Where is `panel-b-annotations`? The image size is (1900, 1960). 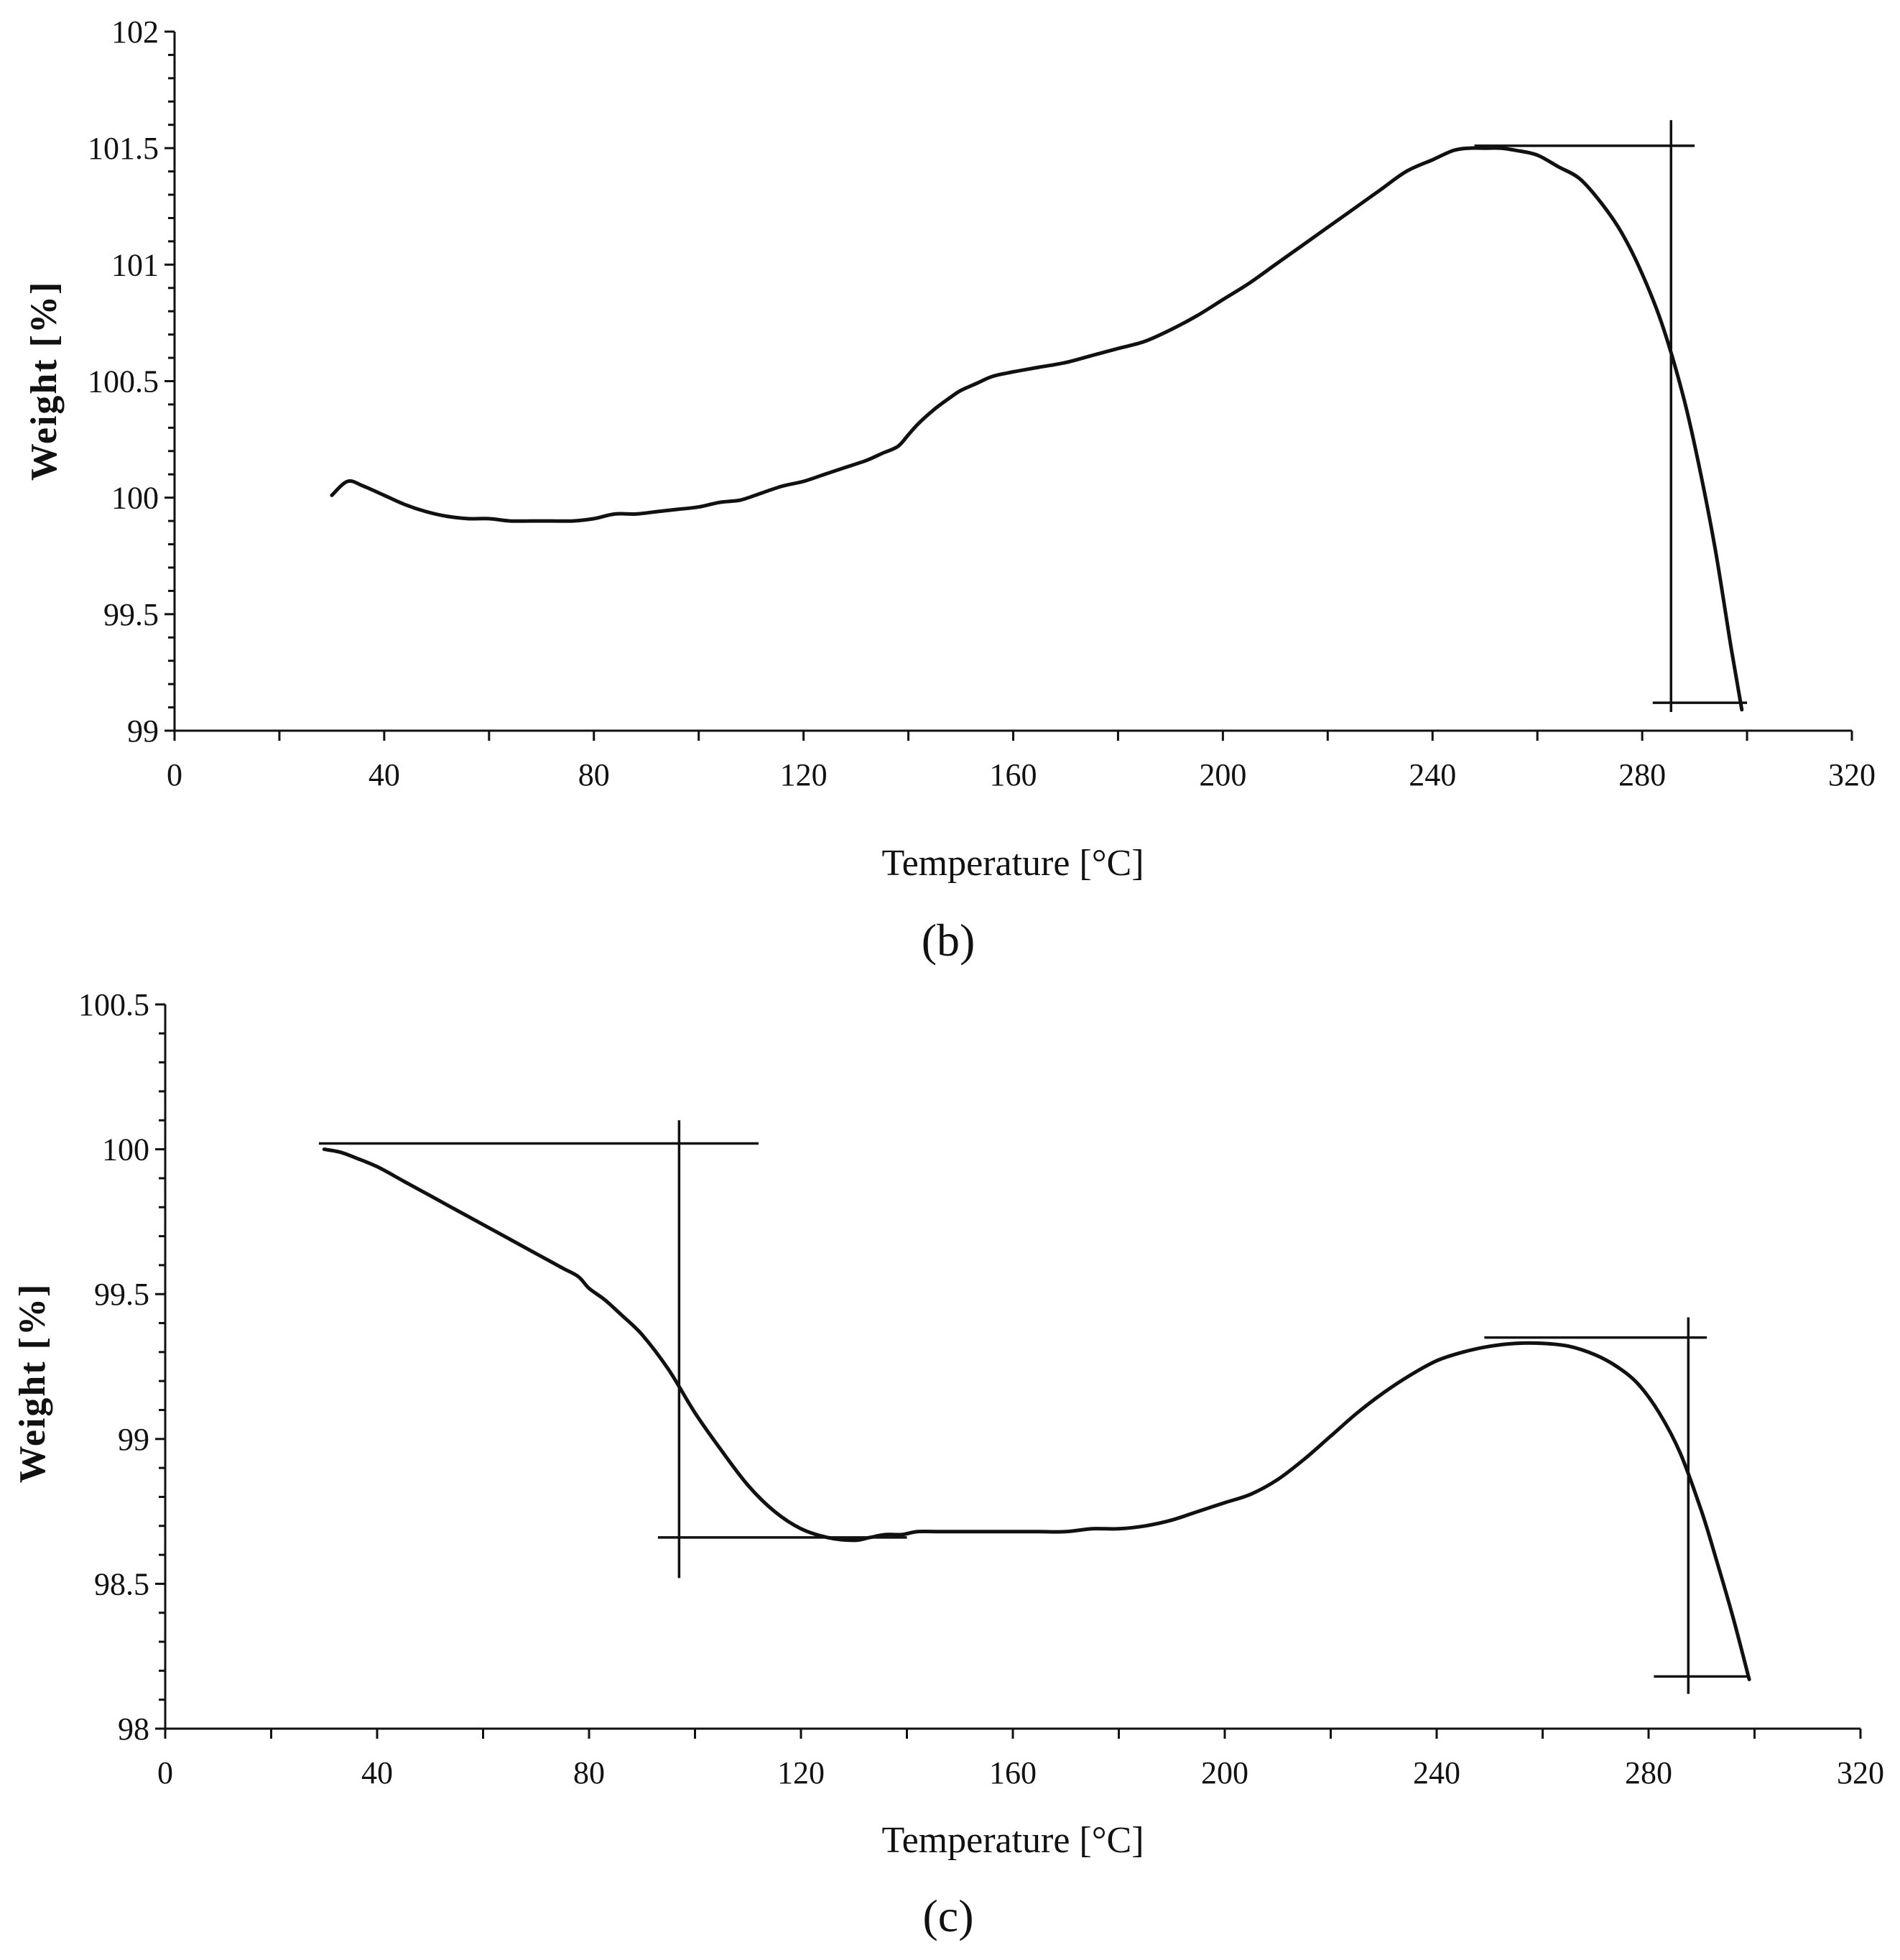 panel-b-annotations is located at coordinates (1611, 417).